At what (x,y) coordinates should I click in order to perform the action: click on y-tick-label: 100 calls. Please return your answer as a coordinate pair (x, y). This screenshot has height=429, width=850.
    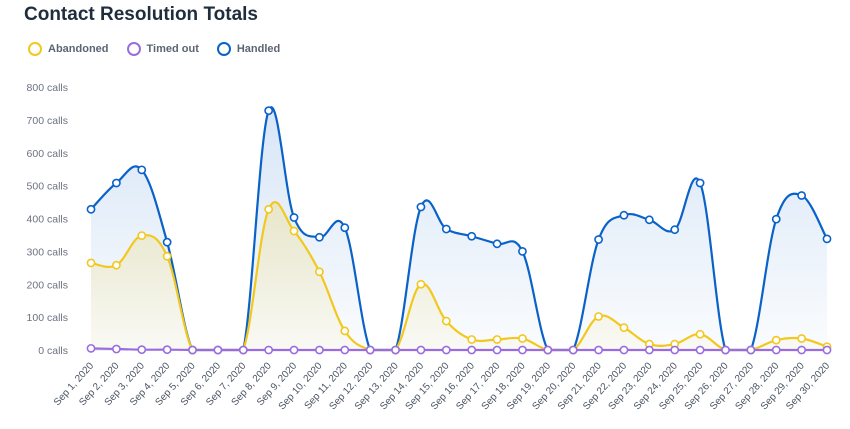
    Looking at the image, I should click on (47, 318).